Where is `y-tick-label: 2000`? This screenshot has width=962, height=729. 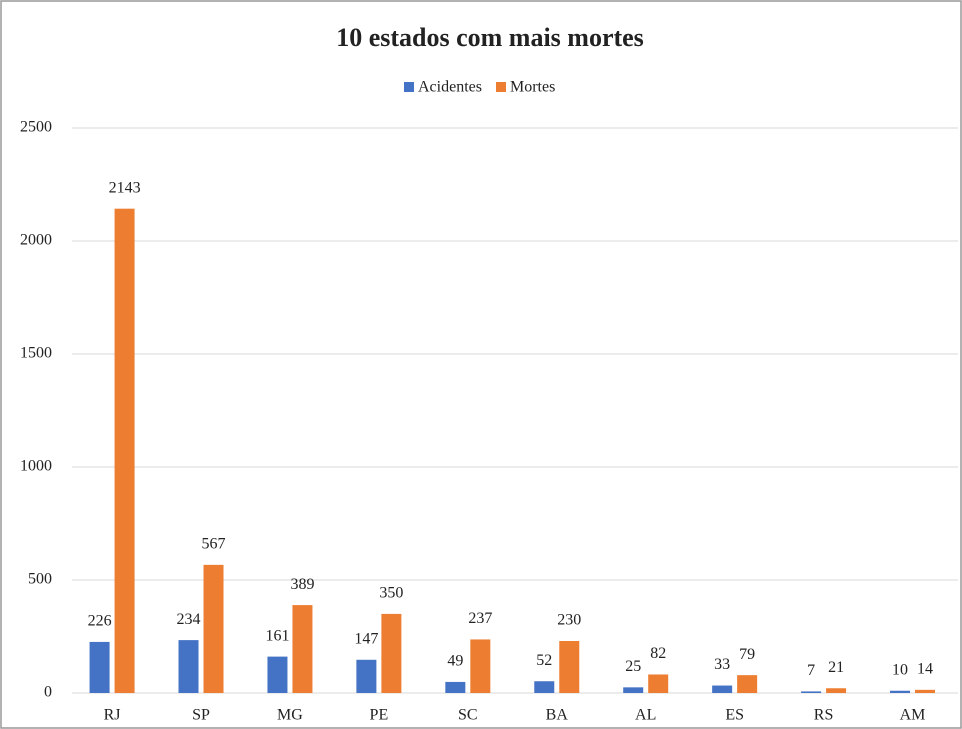 y-tick-label: 2000 is located at coordinates (36, 240).